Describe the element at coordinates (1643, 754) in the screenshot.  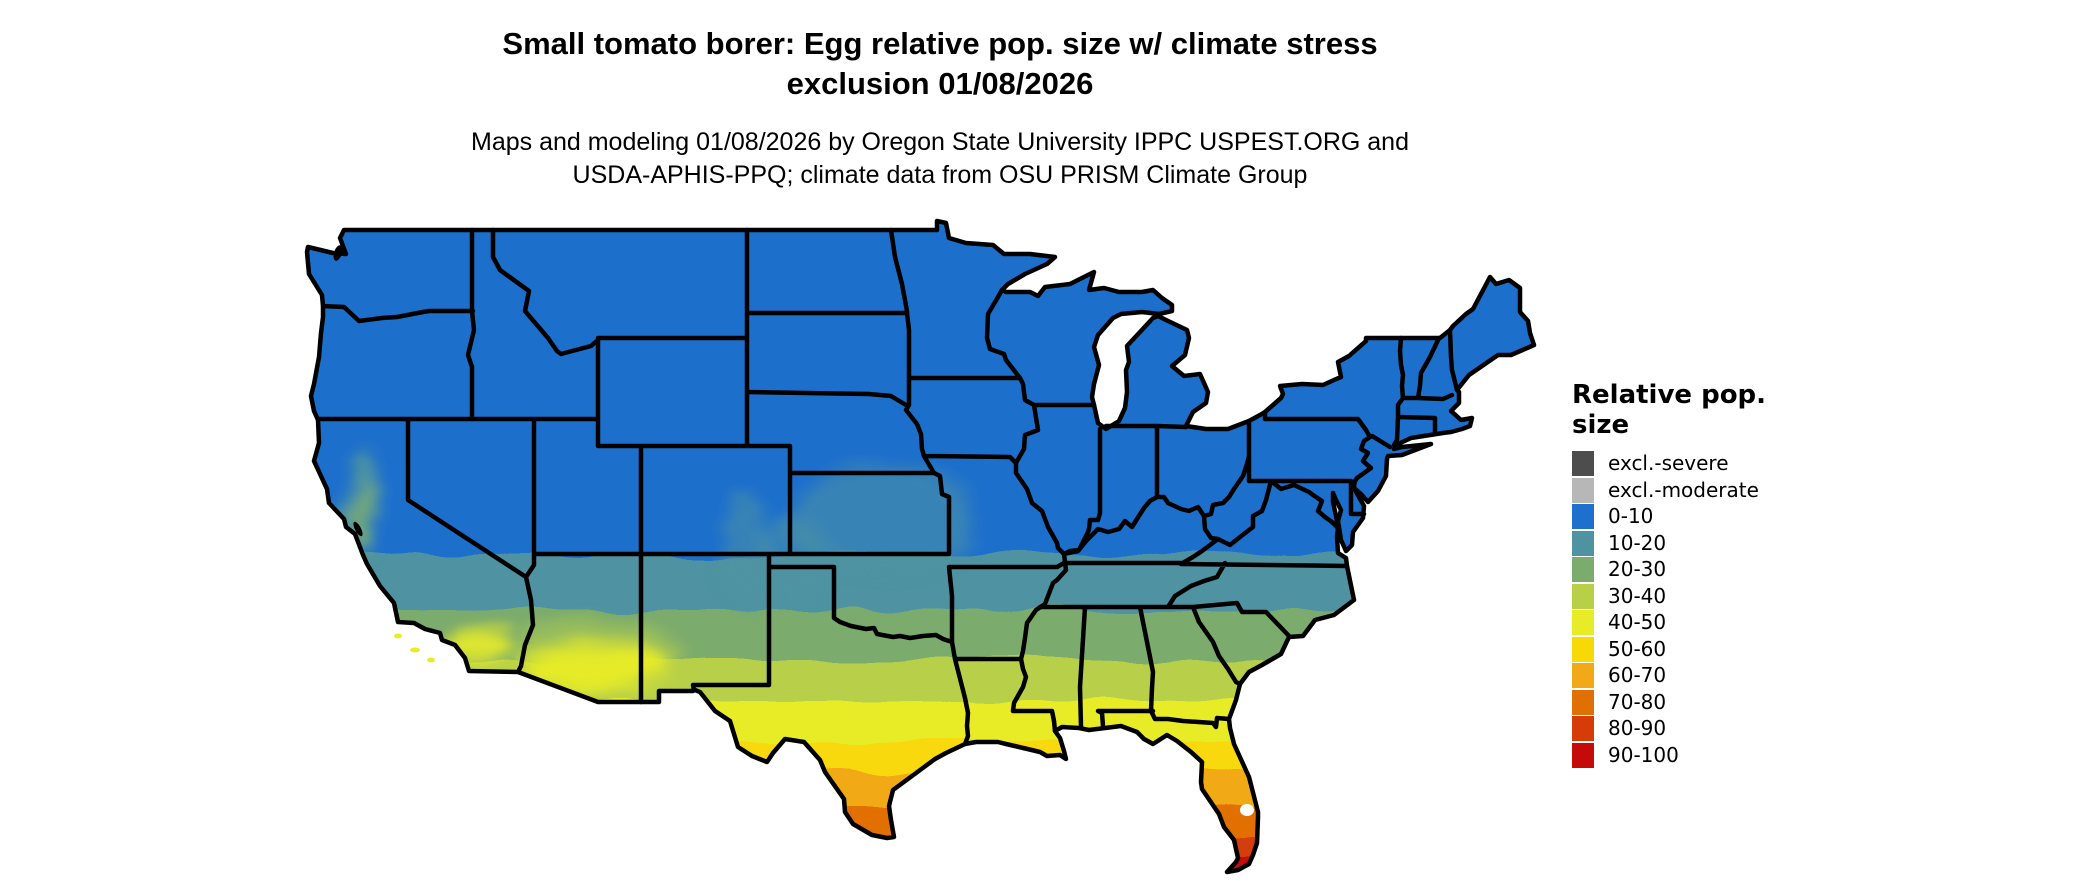
I see `legend-label: 90-100` at that location.